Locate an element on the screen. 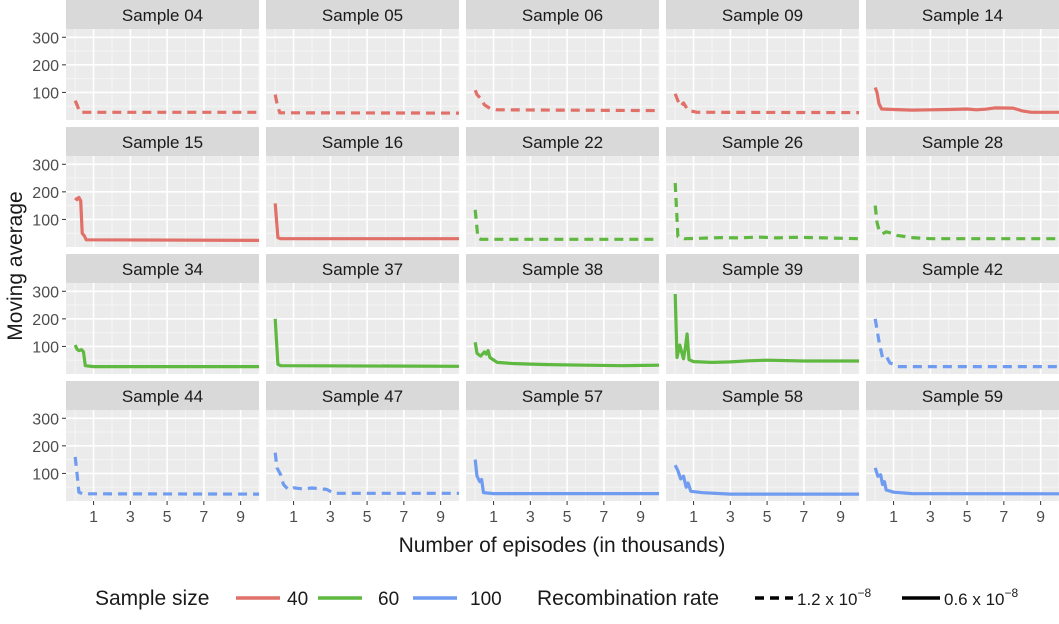 This screenshot has width=1059, height=624. facet-title: Sample 38 is located at coordinates (562, 269).